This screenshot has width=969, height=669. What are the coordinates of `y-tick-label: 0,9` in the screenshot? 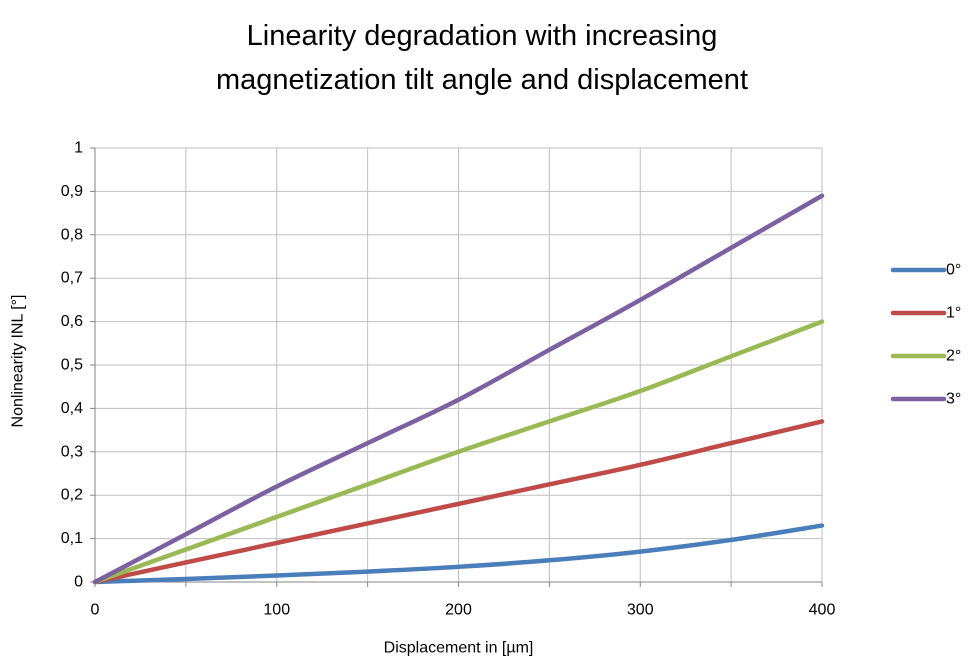 It's located at (72, 191).